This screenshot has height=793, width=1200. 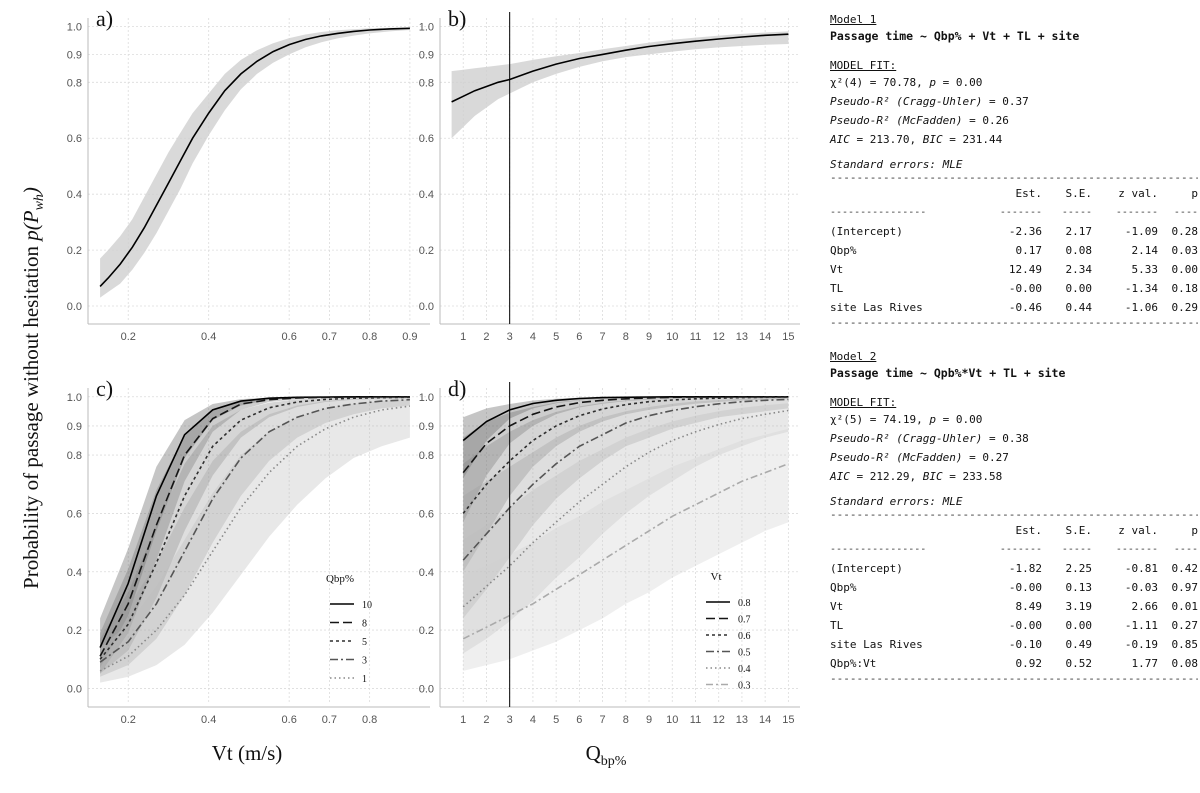 What do you see at coordinates (1025, 625) in the screenshot?
I see `coef-value: -0.00` at bounding box center [1025, 625].